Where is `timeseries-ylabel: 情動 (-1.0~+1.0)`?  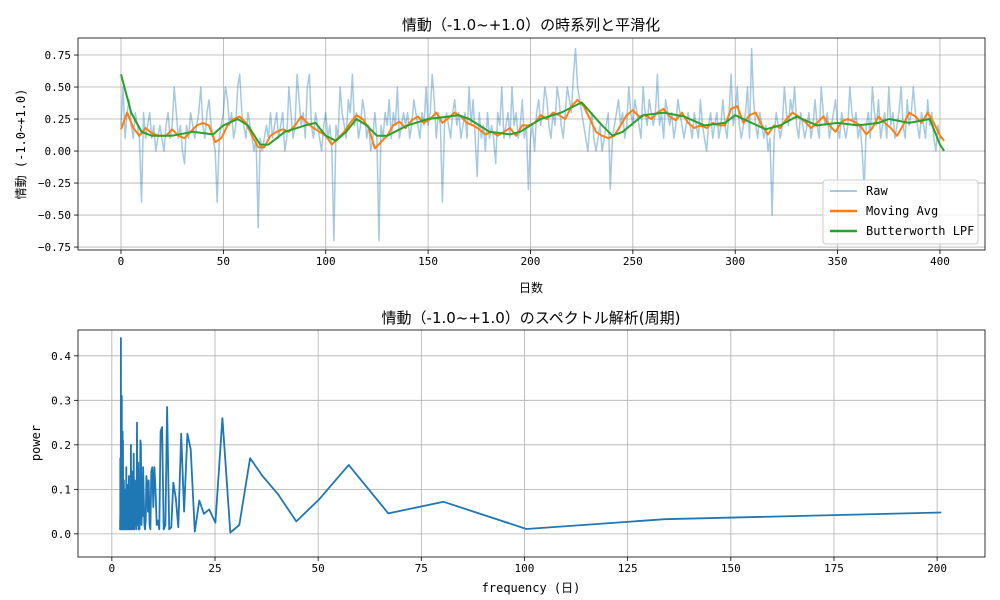
timeseries-ylabel: 情動 (-1.0~+1.0) is located at coordinates (21, 144).